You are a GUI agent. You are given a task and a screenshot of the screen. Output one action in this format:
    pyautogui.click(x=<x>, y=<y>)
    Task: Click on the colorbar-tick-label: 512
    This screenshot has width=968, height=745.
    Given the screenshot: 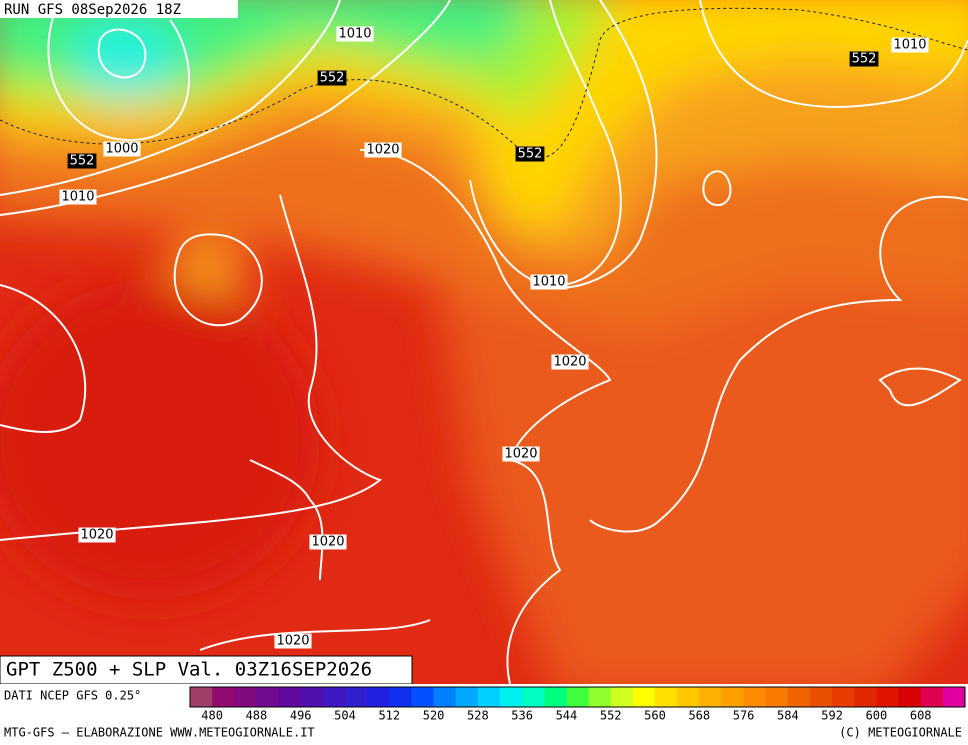 What is the action you would take?
    pyautogui.click(x=389, y=716)
    